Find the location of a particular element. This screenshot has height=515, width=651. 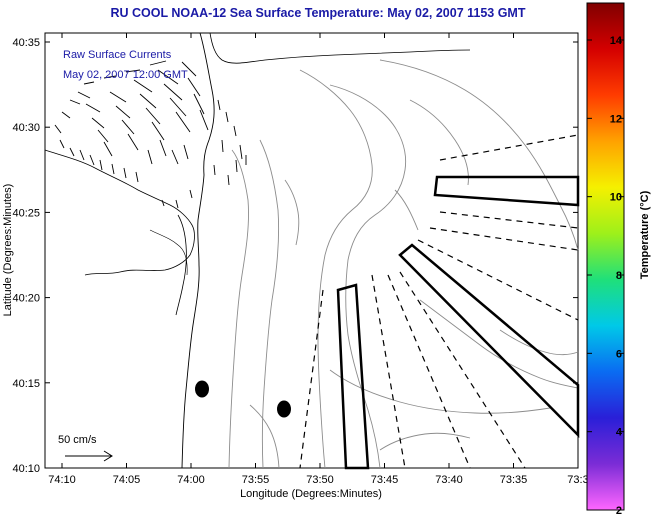

colorbar-tick-label: 12 is located at coordinates (616, 119).